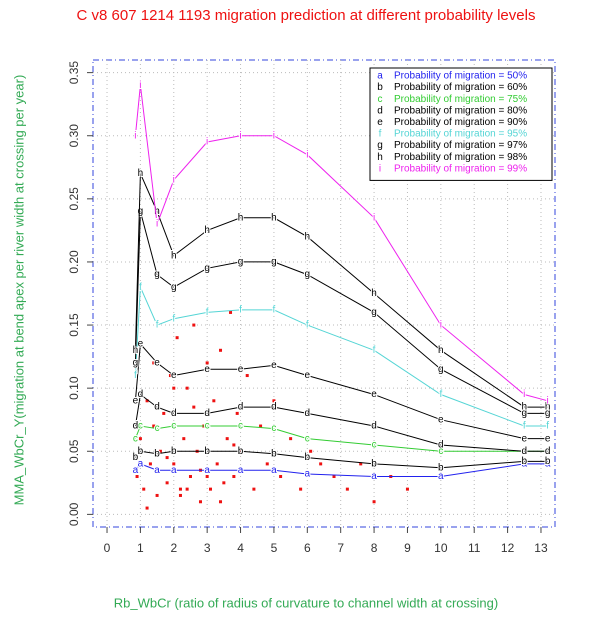 The image size is (613, 617). I want to click on legend-label: Probability of migration = 50%, so click(460, 76).